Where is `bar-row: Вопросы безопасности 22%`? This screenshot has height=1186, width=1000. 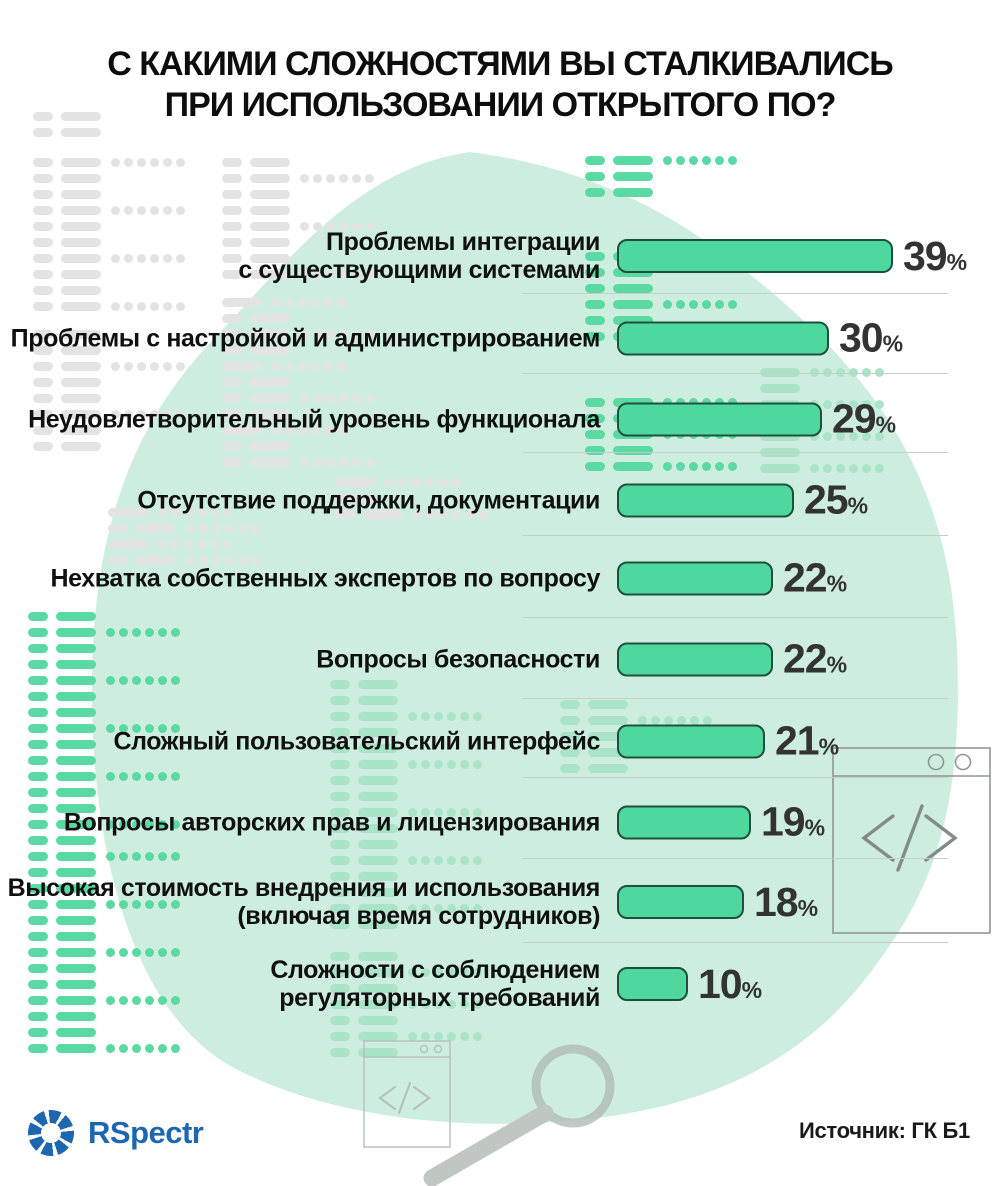 bar-row: Вопросы безопасности 22% is located at coordinates (500, 659).